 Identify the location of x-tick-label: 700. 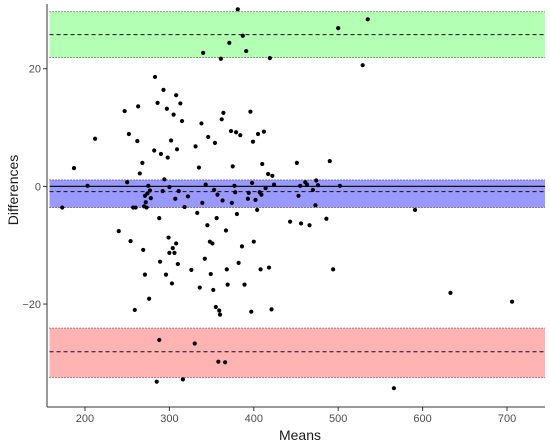
(507, 419).